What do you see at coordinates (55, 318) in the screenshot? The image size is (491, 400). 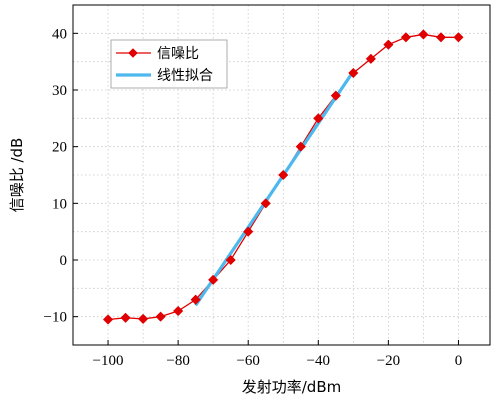 I see `y-tick-label: −10` at bounding box center [55, 318].